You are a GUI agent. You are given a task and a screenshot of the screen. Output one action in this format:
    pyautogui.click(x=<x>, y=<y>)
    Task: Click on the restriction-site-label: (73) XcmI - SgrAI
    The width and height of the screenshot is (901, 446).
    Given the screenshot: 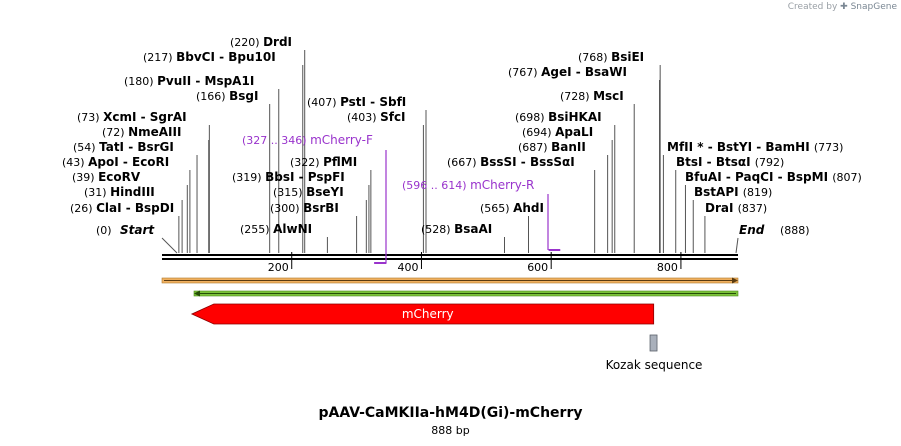 What is the action you would take?
    pyautogui.click(x=132, y=117)
    